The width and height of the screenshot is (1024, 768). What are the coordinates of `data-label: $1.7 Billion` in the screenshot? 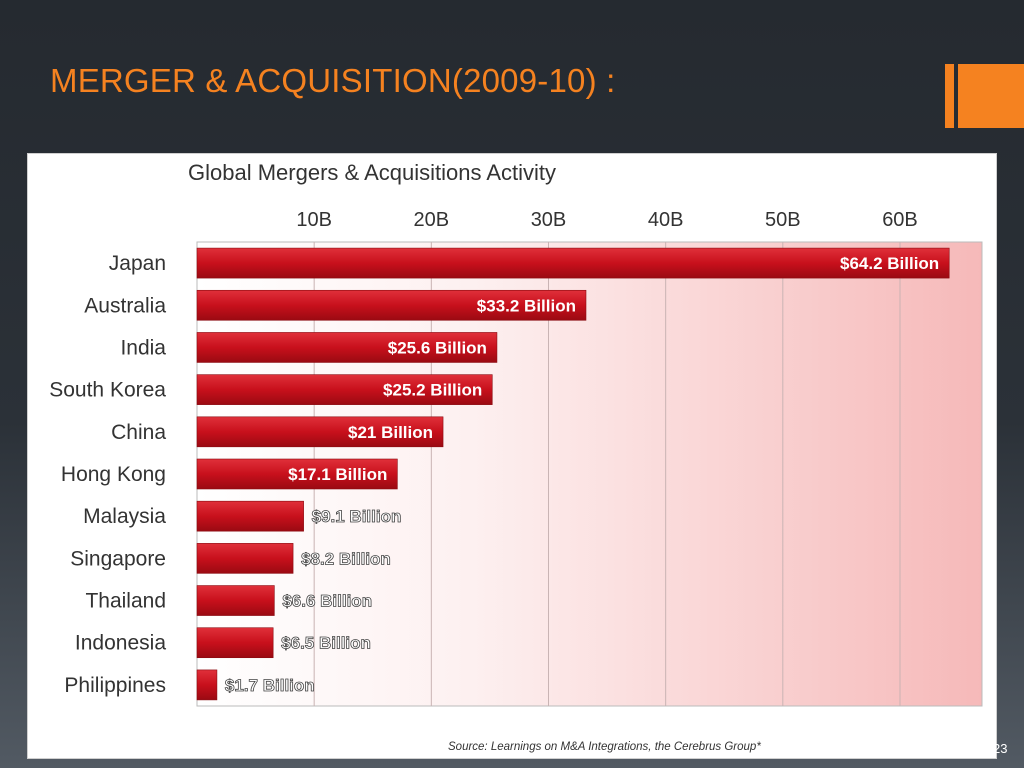 It's located at (270, 685).